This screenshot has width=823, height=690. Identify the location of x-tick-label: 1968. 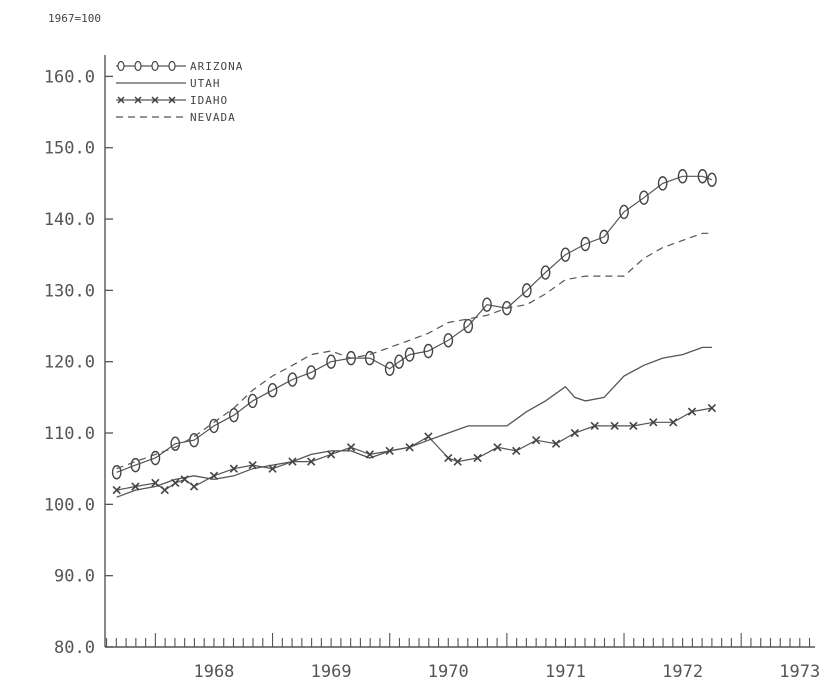
(213, 672).